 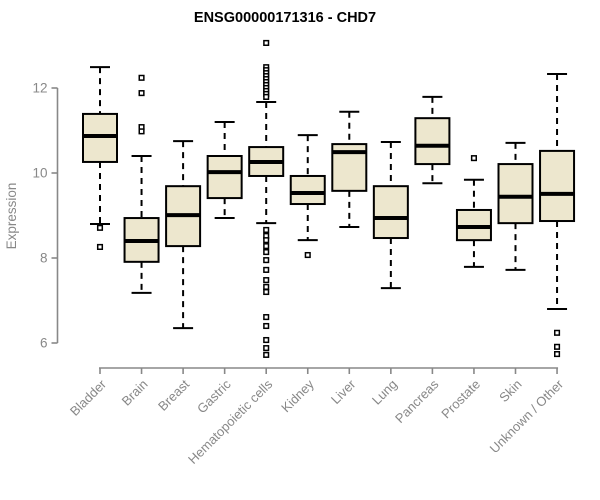 I want to click on y-axis-label: Expression, so click(x=11, y=216).